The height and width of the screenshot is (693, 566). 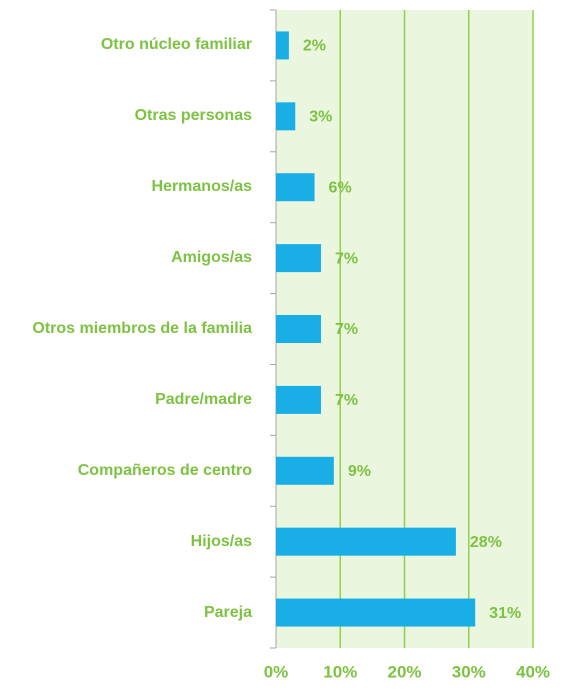 What do you see at coordinates (340, 671) in the screenshot?
I see `x-tick-label: 10%` at bounding box center [340, 671].